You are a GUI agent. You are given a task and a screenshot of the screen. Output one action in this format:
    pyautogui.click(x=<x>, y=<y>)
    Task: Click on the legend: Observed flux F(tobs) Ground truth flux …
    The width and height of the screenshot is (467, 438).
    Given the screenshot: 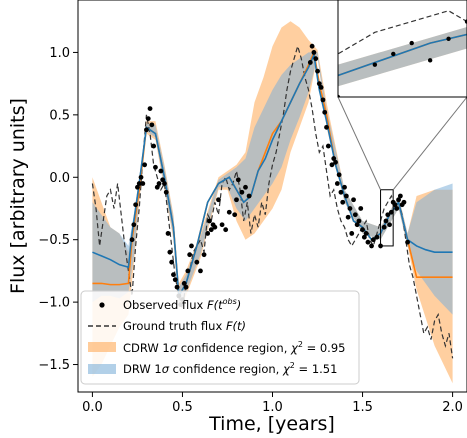 What is the action you would take?
    pyautogui.click(x=220, y=337)
    